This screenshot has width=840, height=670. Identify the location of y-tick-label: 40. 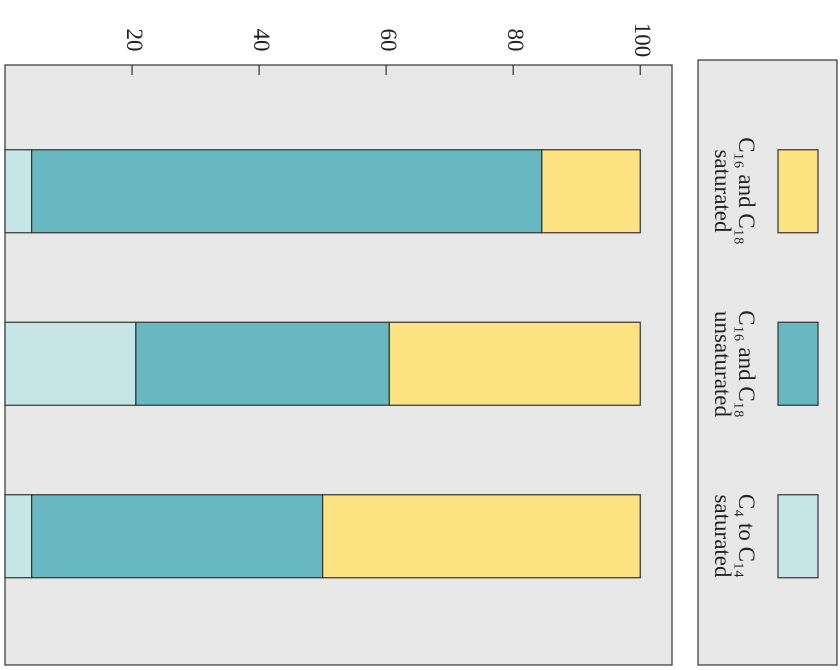
(261, 40).